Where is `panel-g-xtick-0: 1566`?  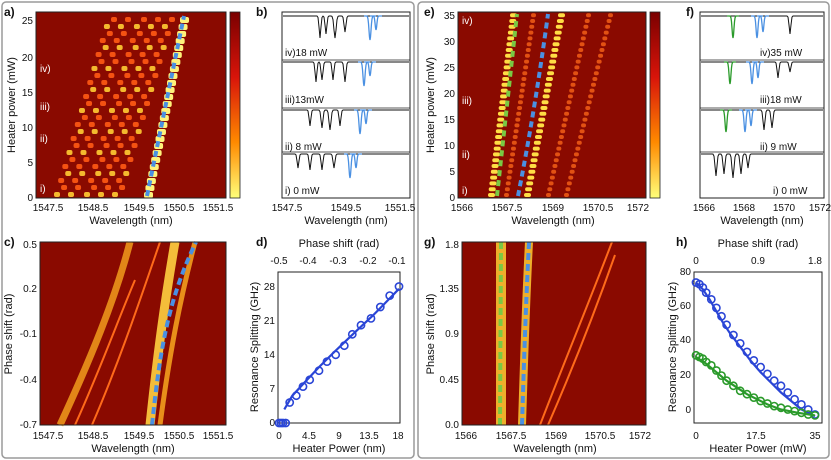 panel-g-xtick-0: 1566 is located at coordinates (466, 436).